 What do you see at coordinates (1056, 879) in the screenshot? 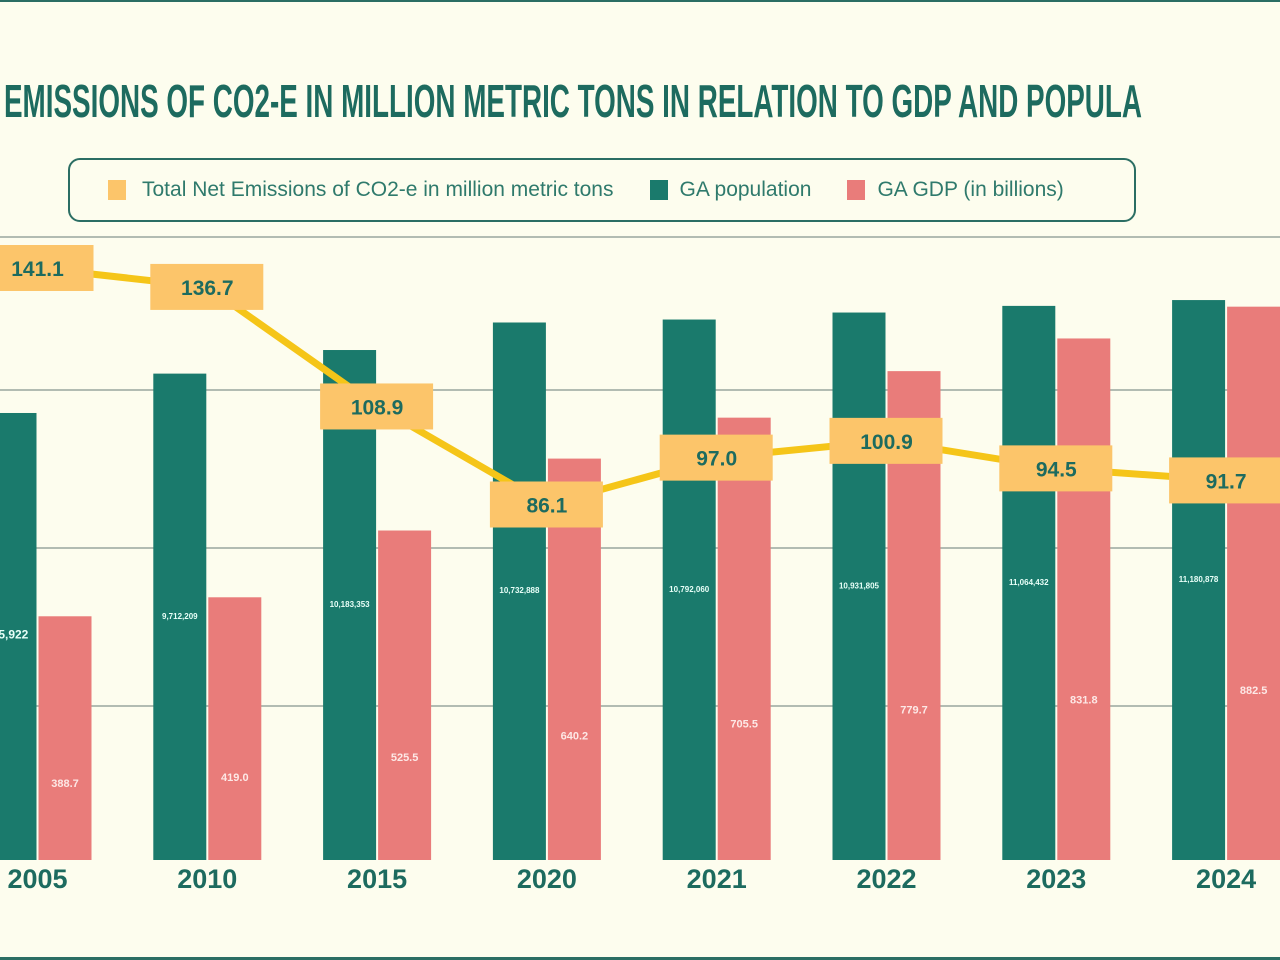
I see `year-label: 2023` at bounding box center [1056, 879].